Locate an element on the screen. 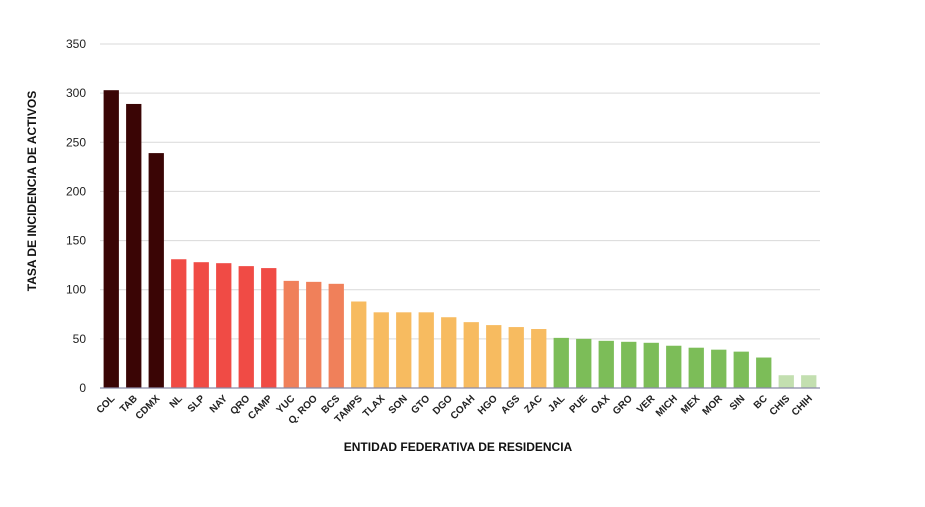 This screenshot has height=507, width=925. bar-cdmx is located at coordinates (156, 270).